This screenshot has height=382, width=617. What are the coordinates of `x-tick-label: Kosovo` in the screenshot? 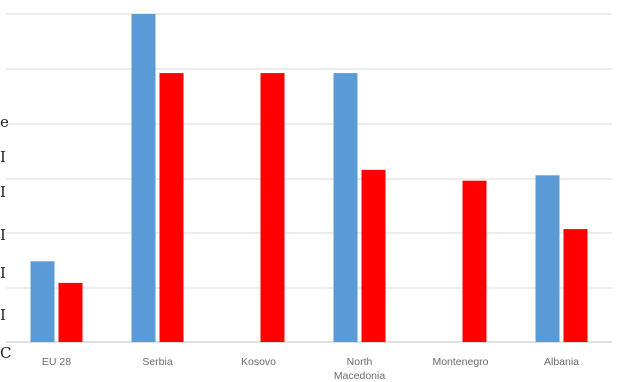 It's located at (258, 362).